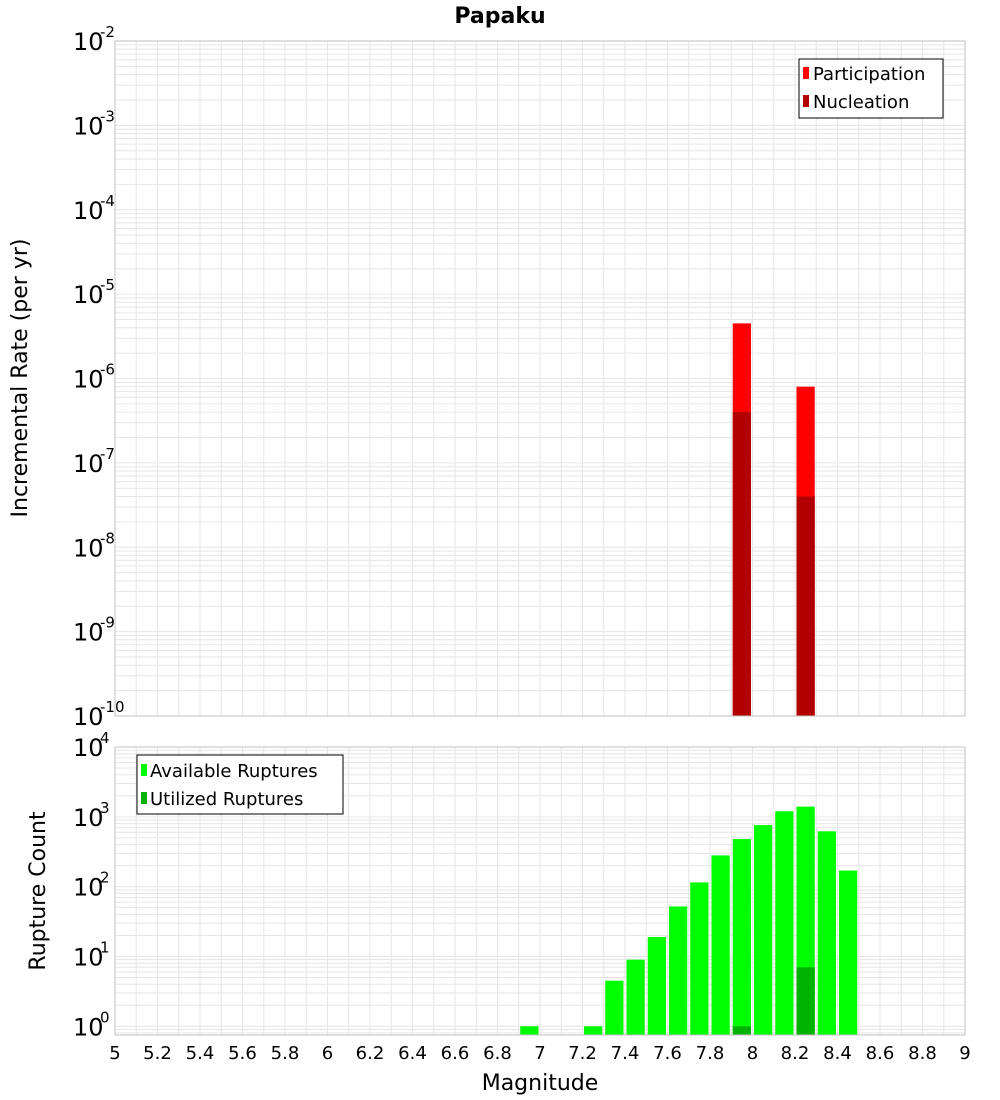 Image resolution: width=1000 pixels, height=1100 pixels. Describe the element at coordinates (861, 102) in the screenshot. I see `nucleation-legend-label: Nucleation` at that location.